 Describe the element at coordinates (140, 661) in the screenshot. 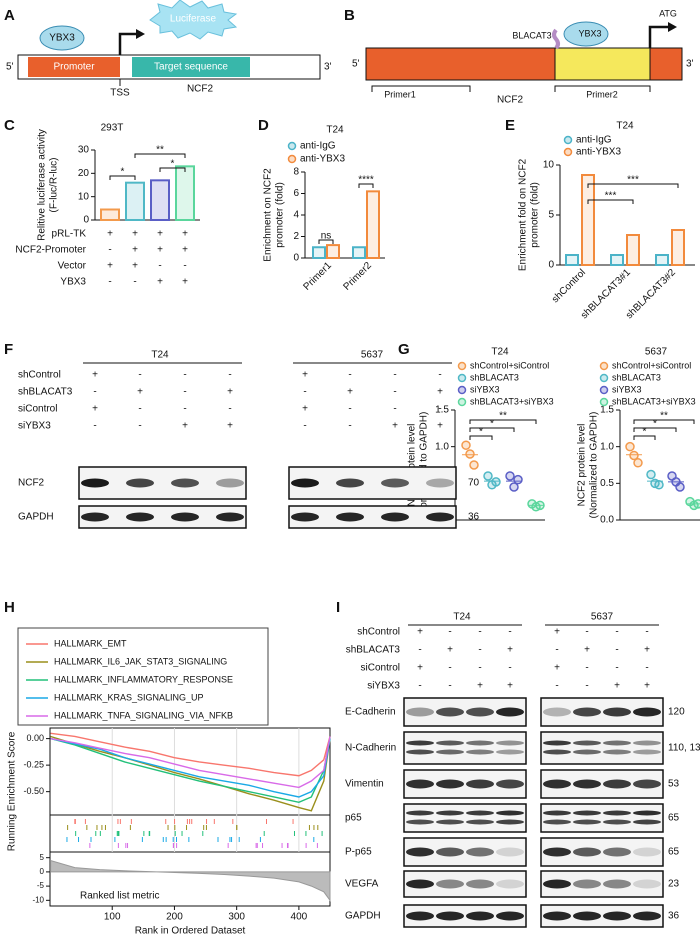

I see `legend-label: HALLMARK_IL6_JAK_STAT3_SIGNALING` at that location.